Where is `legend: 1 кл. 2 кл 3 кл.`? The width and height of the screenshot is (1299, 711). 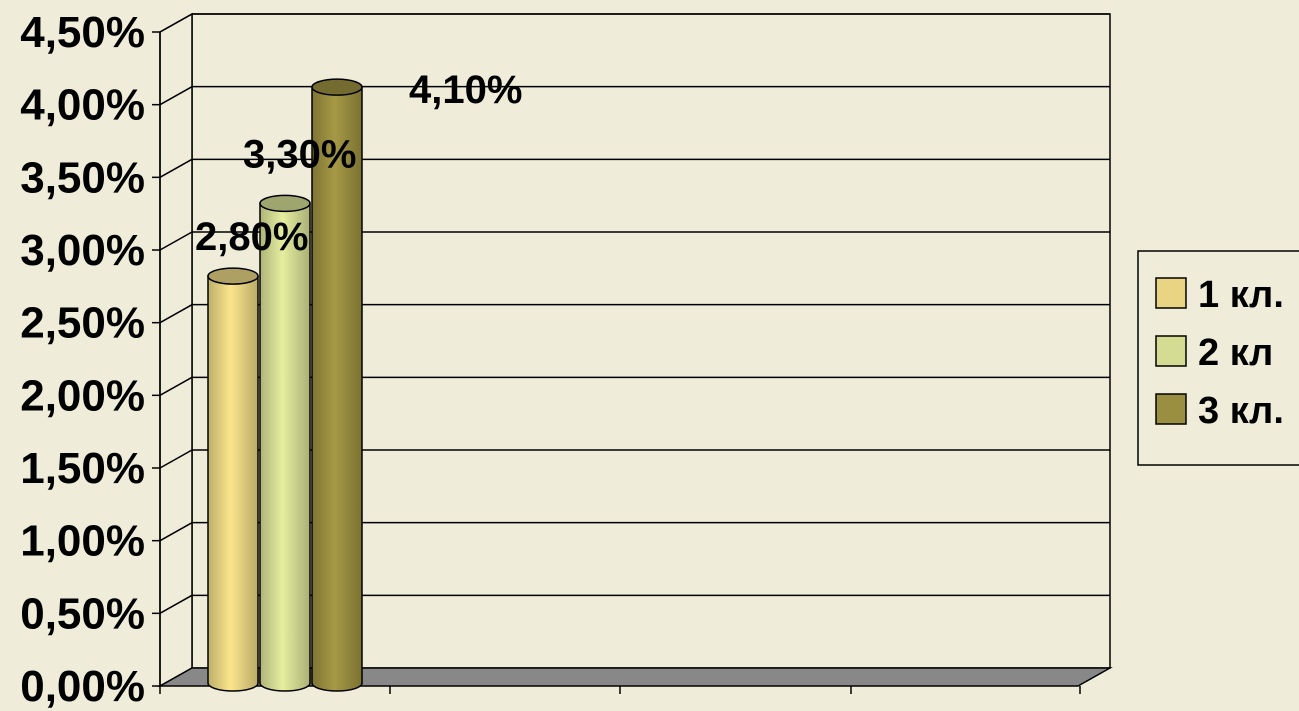 legend: 1 кл. 2 кл 3 кл. is located at coordinates (1218, 358).